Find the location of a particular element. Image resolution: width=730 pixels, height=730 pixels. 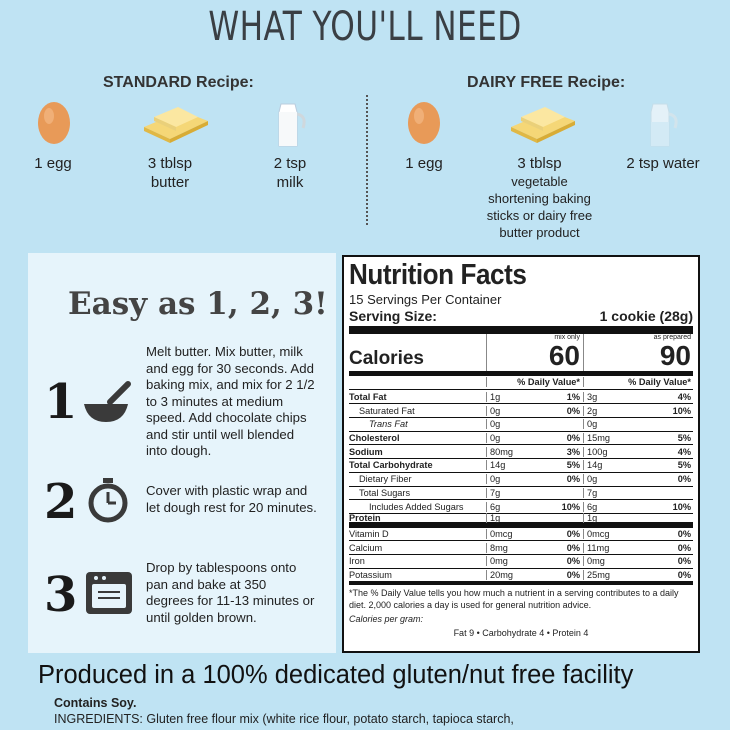

nutrient-label: Trans Fat is located at coordinates (388, 424).